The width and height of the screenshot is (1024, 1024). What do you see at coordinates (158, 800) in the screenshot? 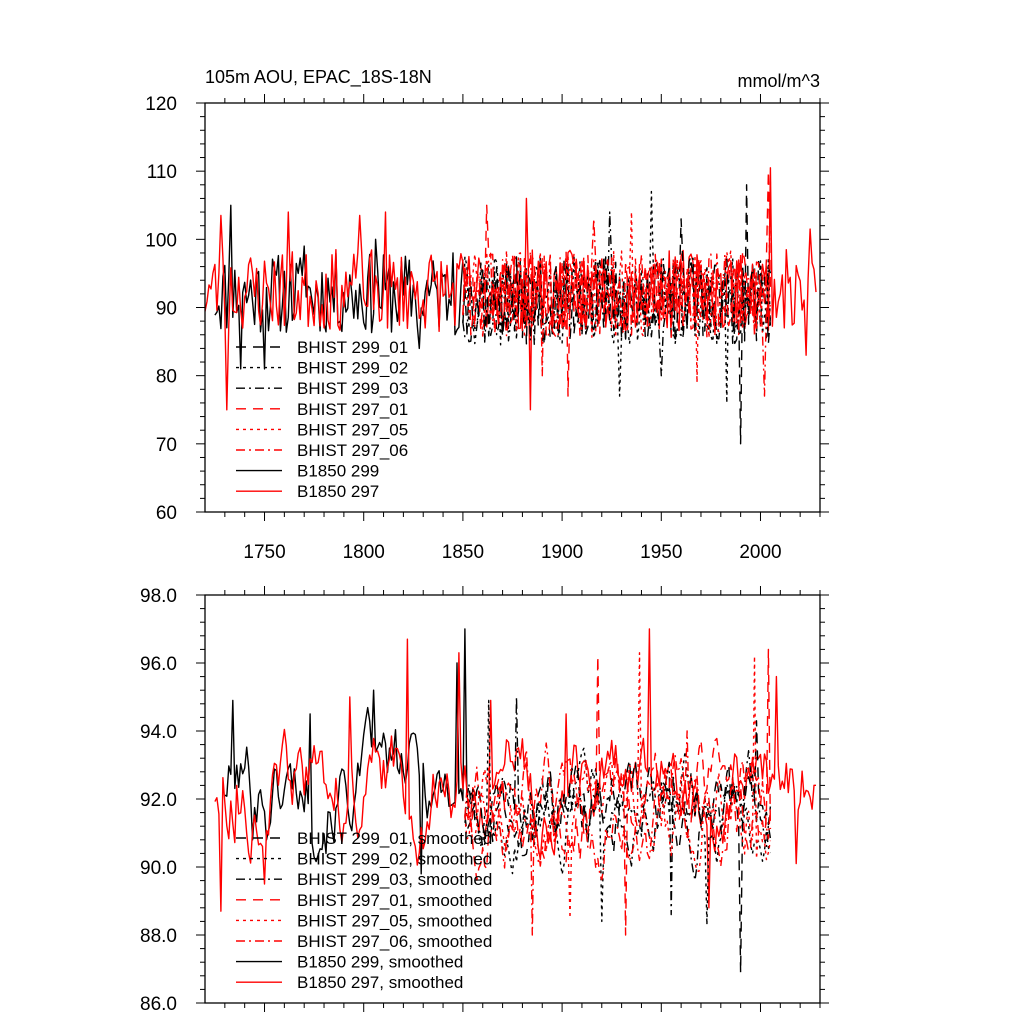
I see `y-tick-label: 92.0` at bounding box center [158, 800].